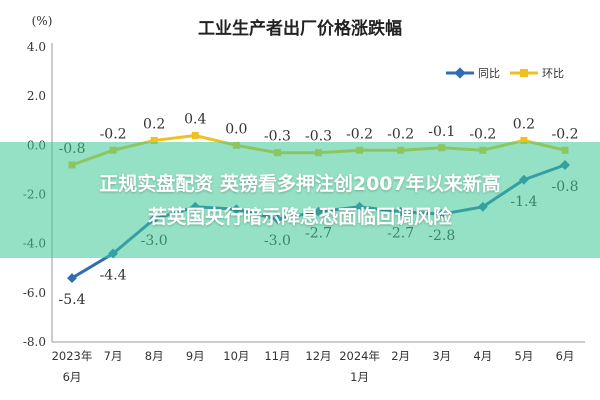 Image resolution: width=600 pixels, height=400 pixels. I want to click on mom-data-label: 0.0, so click(236, 129).